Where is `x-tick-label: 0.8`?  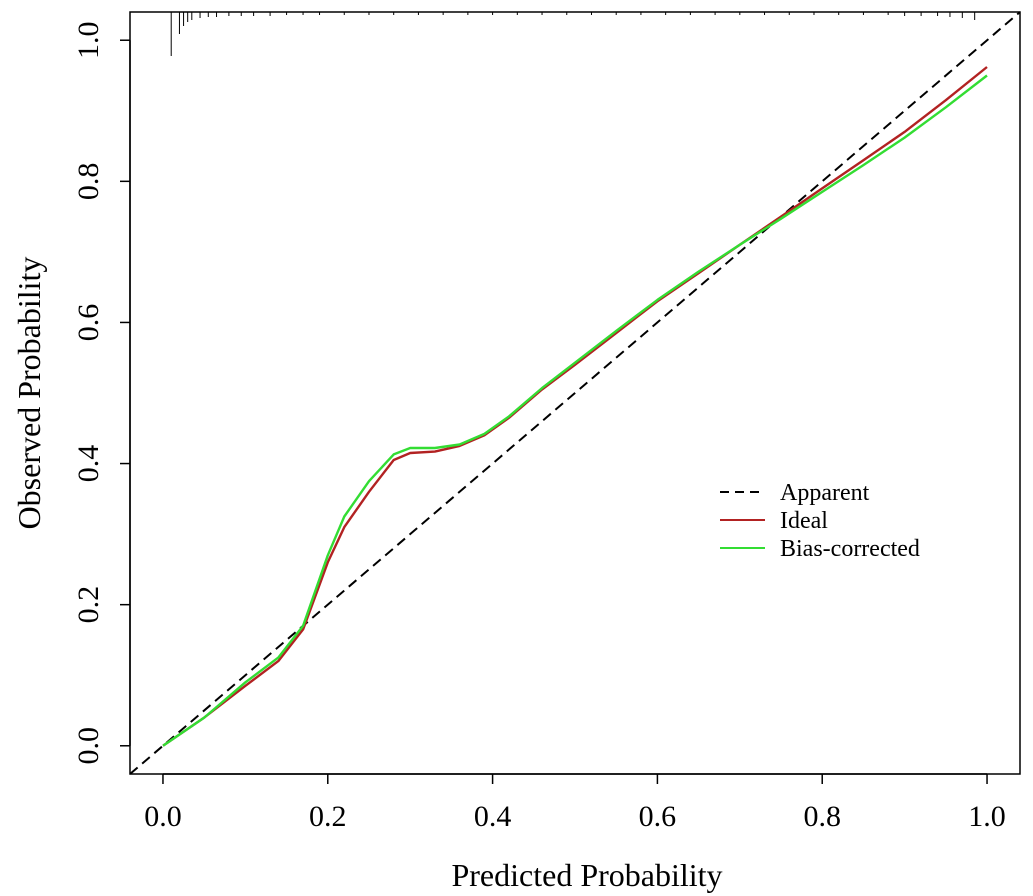 x-tick-label: 0.8 is located at coordinates (822, 816).